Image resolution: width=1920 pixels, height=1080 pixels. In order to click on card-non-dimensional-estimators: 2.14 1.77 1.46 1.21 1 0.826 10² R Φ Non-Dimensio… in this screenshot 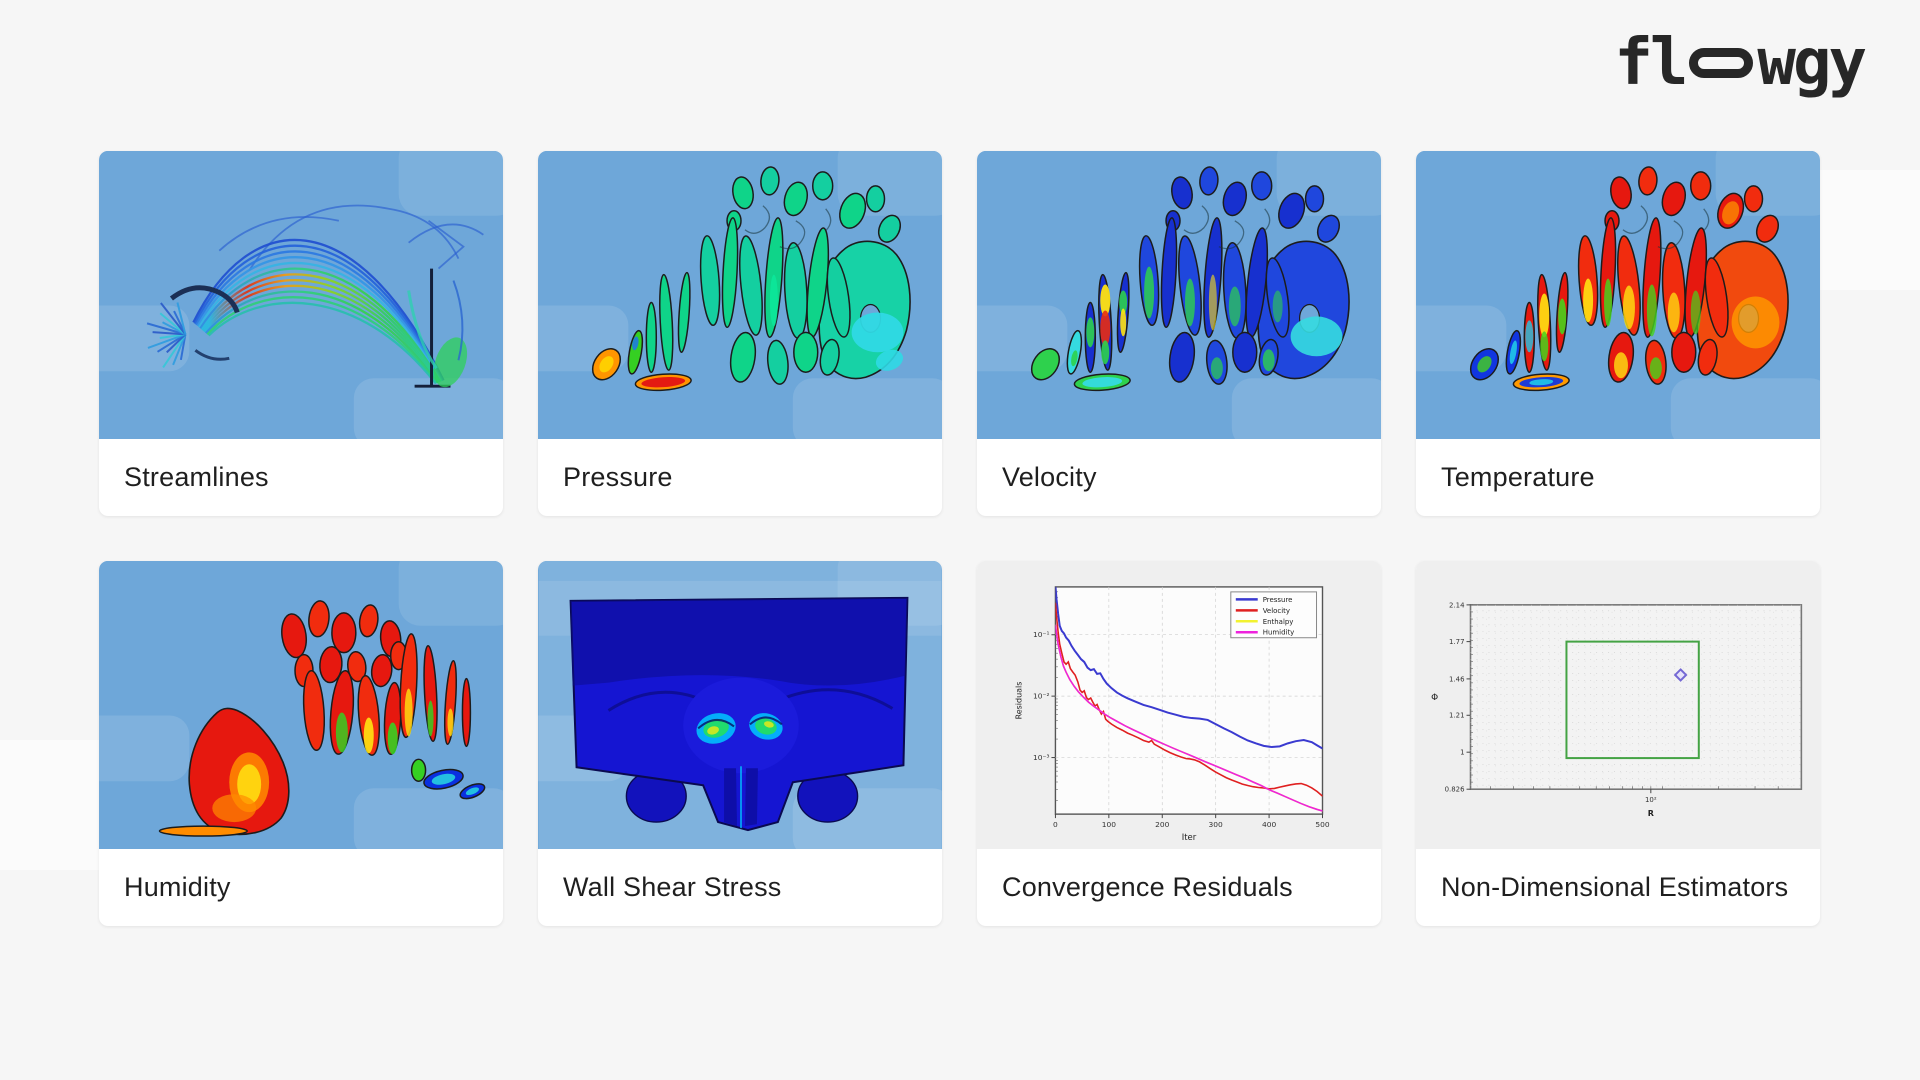, I will do `click(1618, 743)`.